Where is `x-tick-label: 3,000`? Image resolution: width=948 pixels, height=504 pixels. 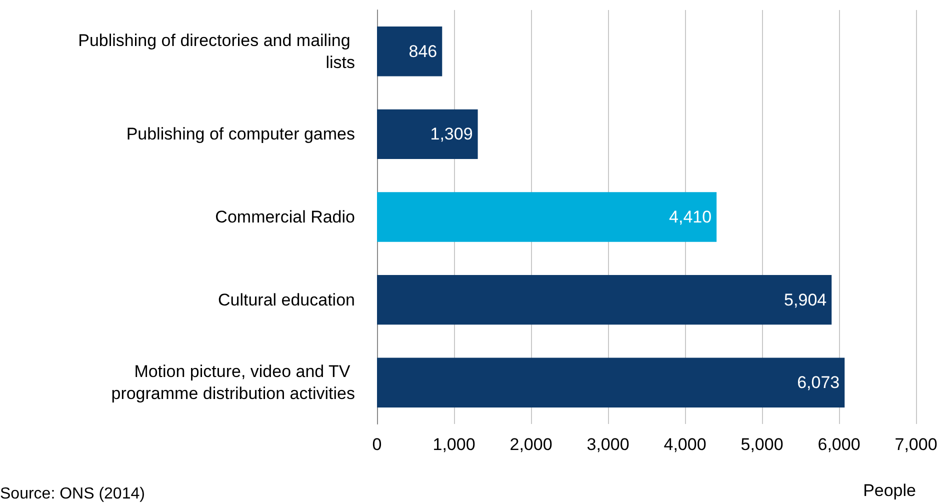
x-tick-label: 3,000 is located at coordinates (608, 444).